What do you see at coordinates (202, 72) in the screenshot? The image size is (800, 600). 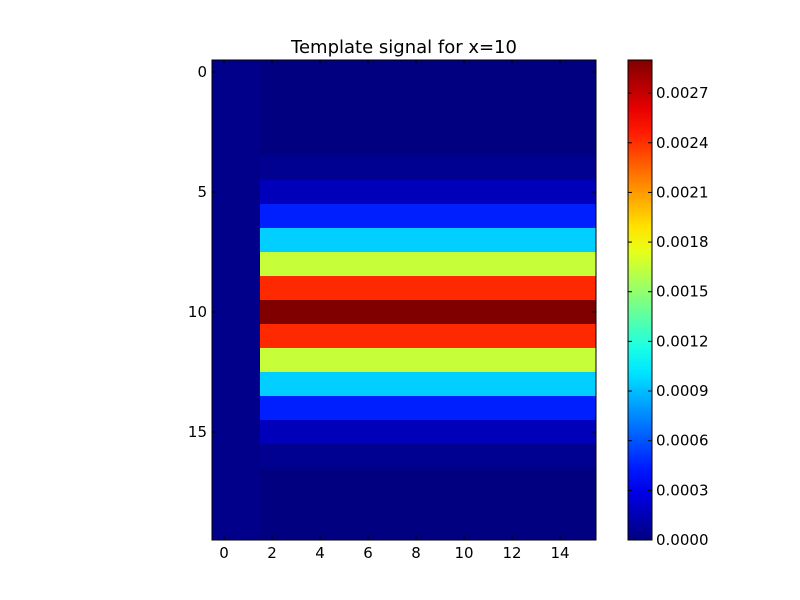 I see `y-tick-label: 0` at bounding box center [202, 72].